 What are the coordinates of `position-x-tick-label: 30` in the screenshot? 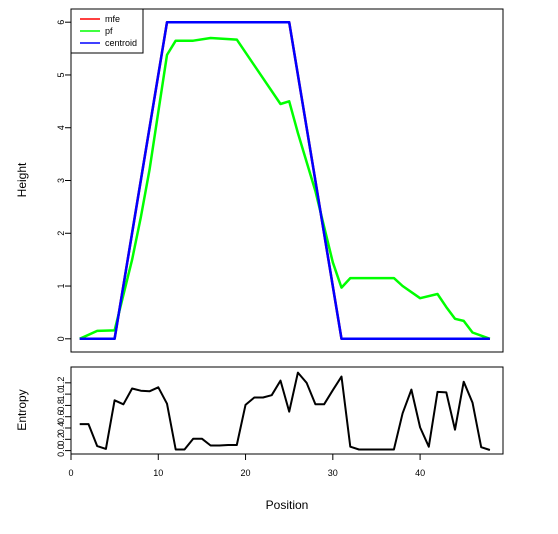 It's located at (333, 473).